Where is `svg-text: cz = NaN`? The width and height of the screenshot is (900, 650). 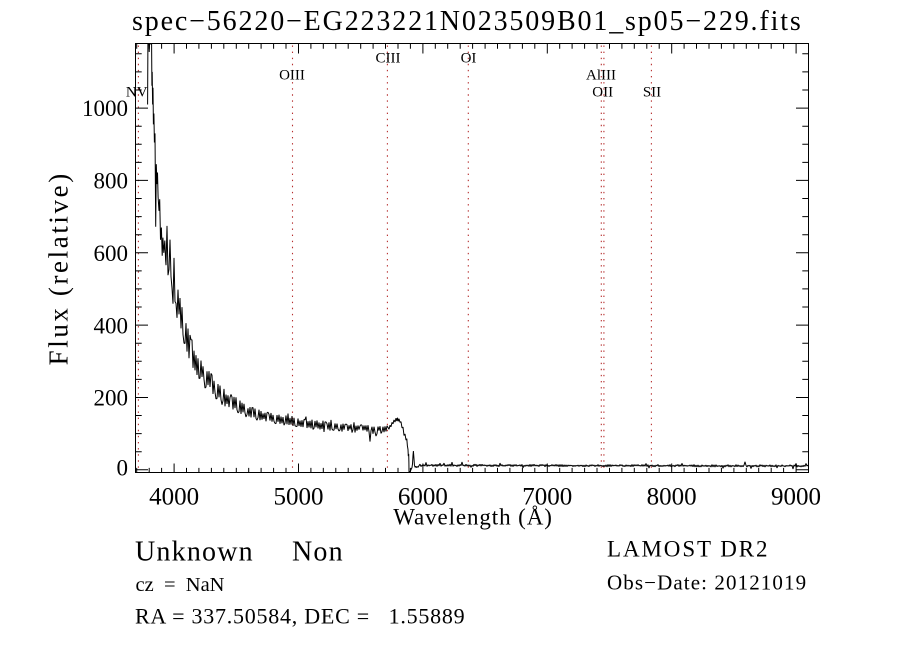 svg-text: cz = NaN is located at coordinates (180, 585).